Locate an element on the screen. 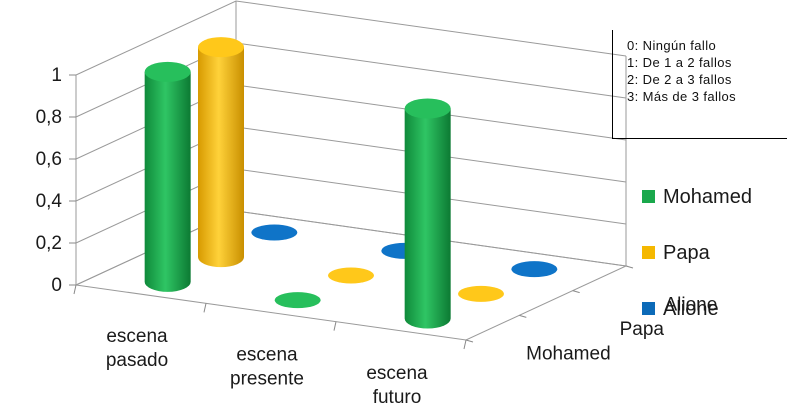 Image resolution: width=789 pixels, height=412 pixels. z-tick-label: Papa is located at coordinates (642, 329).